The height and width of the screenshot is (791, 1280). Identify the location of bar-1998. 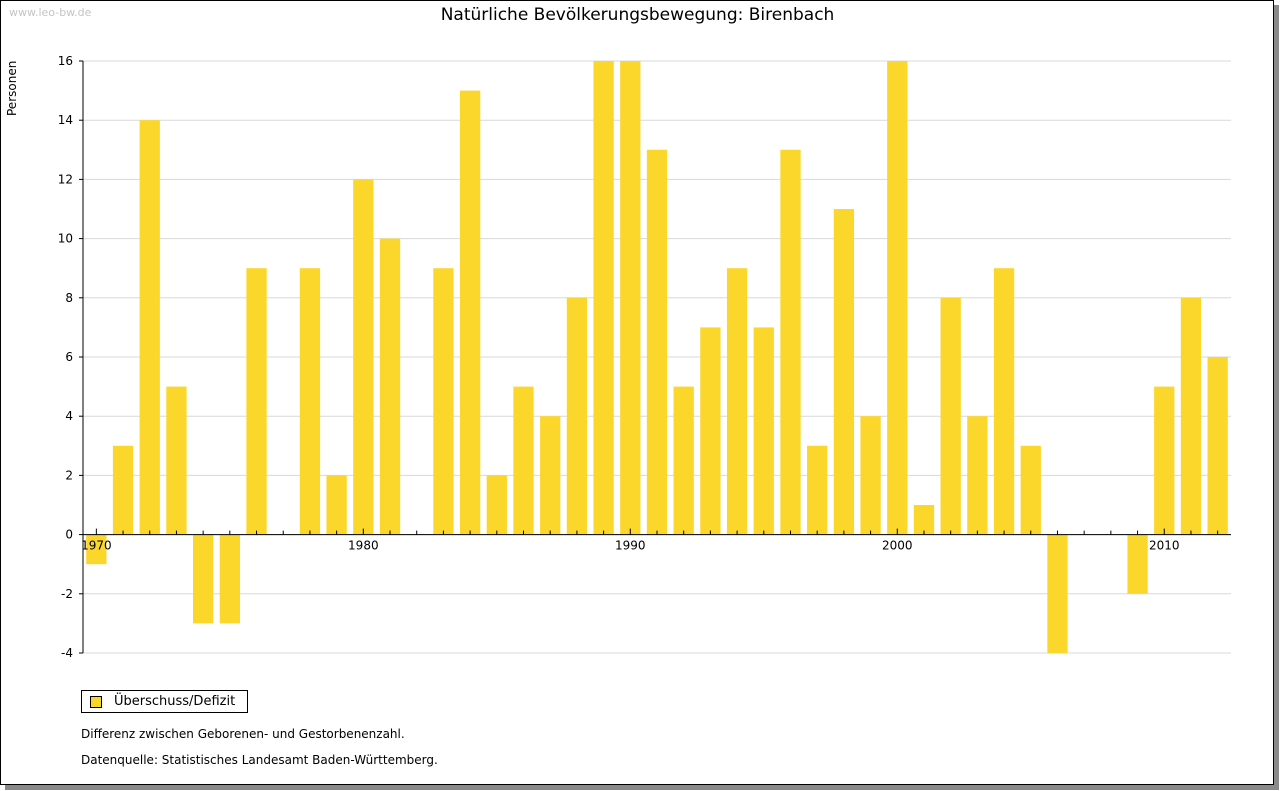
(844, 372).